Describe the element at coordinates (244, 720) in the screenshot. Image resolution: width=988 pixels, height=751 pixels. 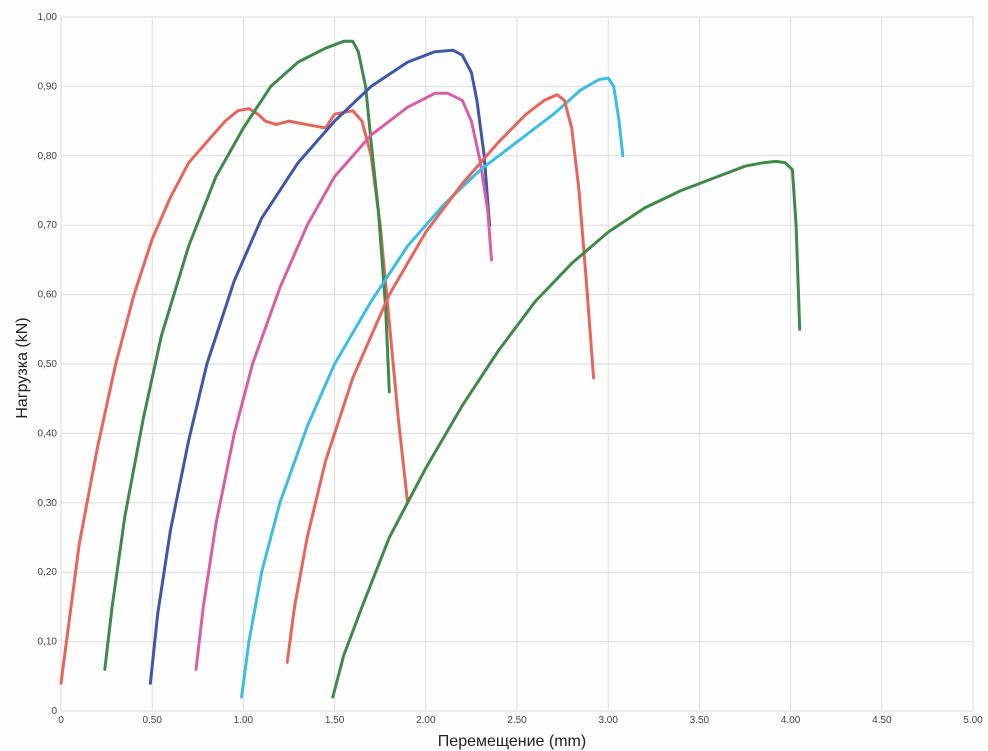
I see `x-tick-label: 1.00` at that location.